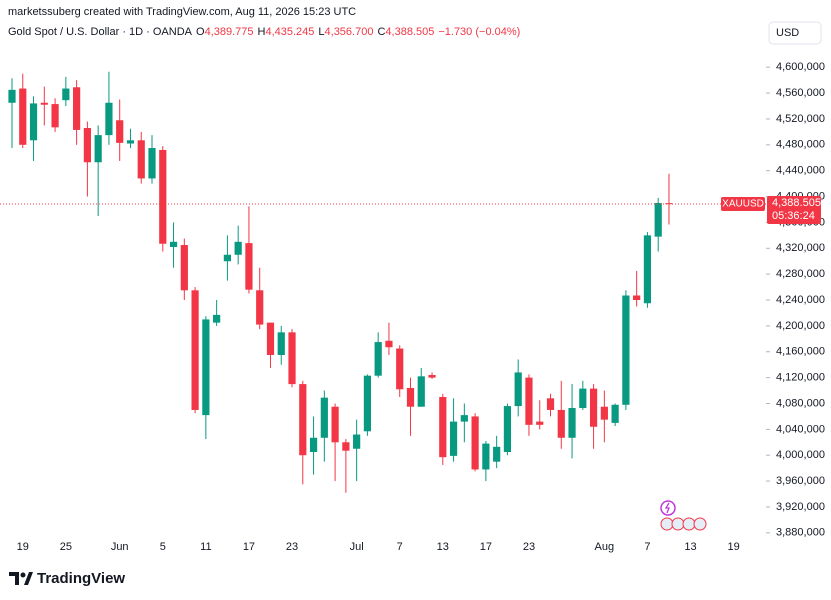  I want to click on currency: USD, so click(787, 33).